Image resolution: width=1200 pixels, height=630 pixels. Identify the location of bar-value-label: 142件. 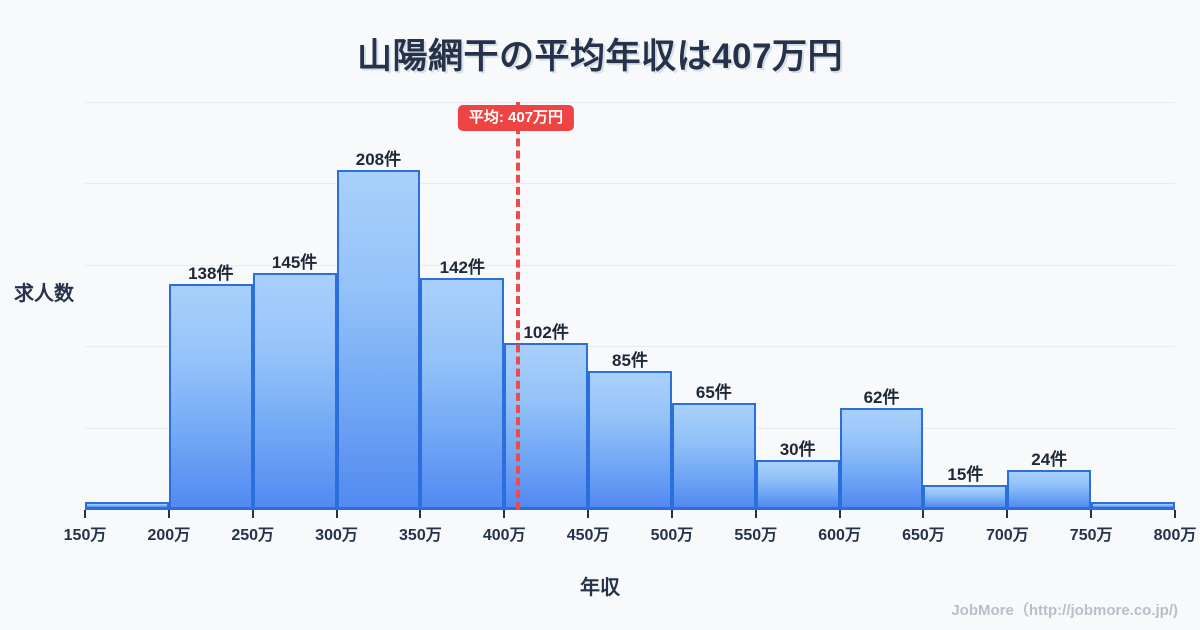
(462, 267).